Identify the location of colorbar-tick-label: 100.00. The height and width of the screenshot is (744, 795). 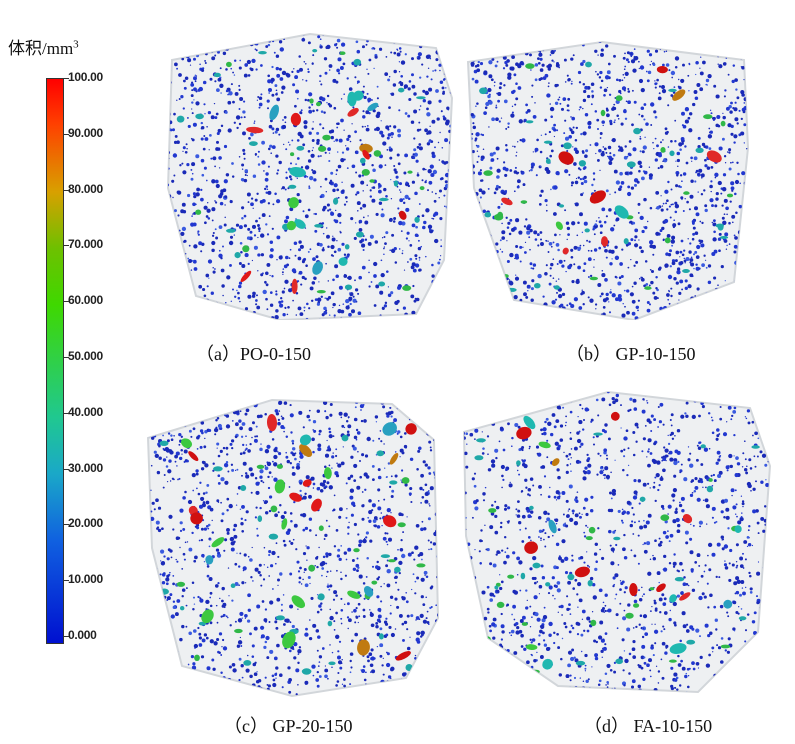
(85, 77).